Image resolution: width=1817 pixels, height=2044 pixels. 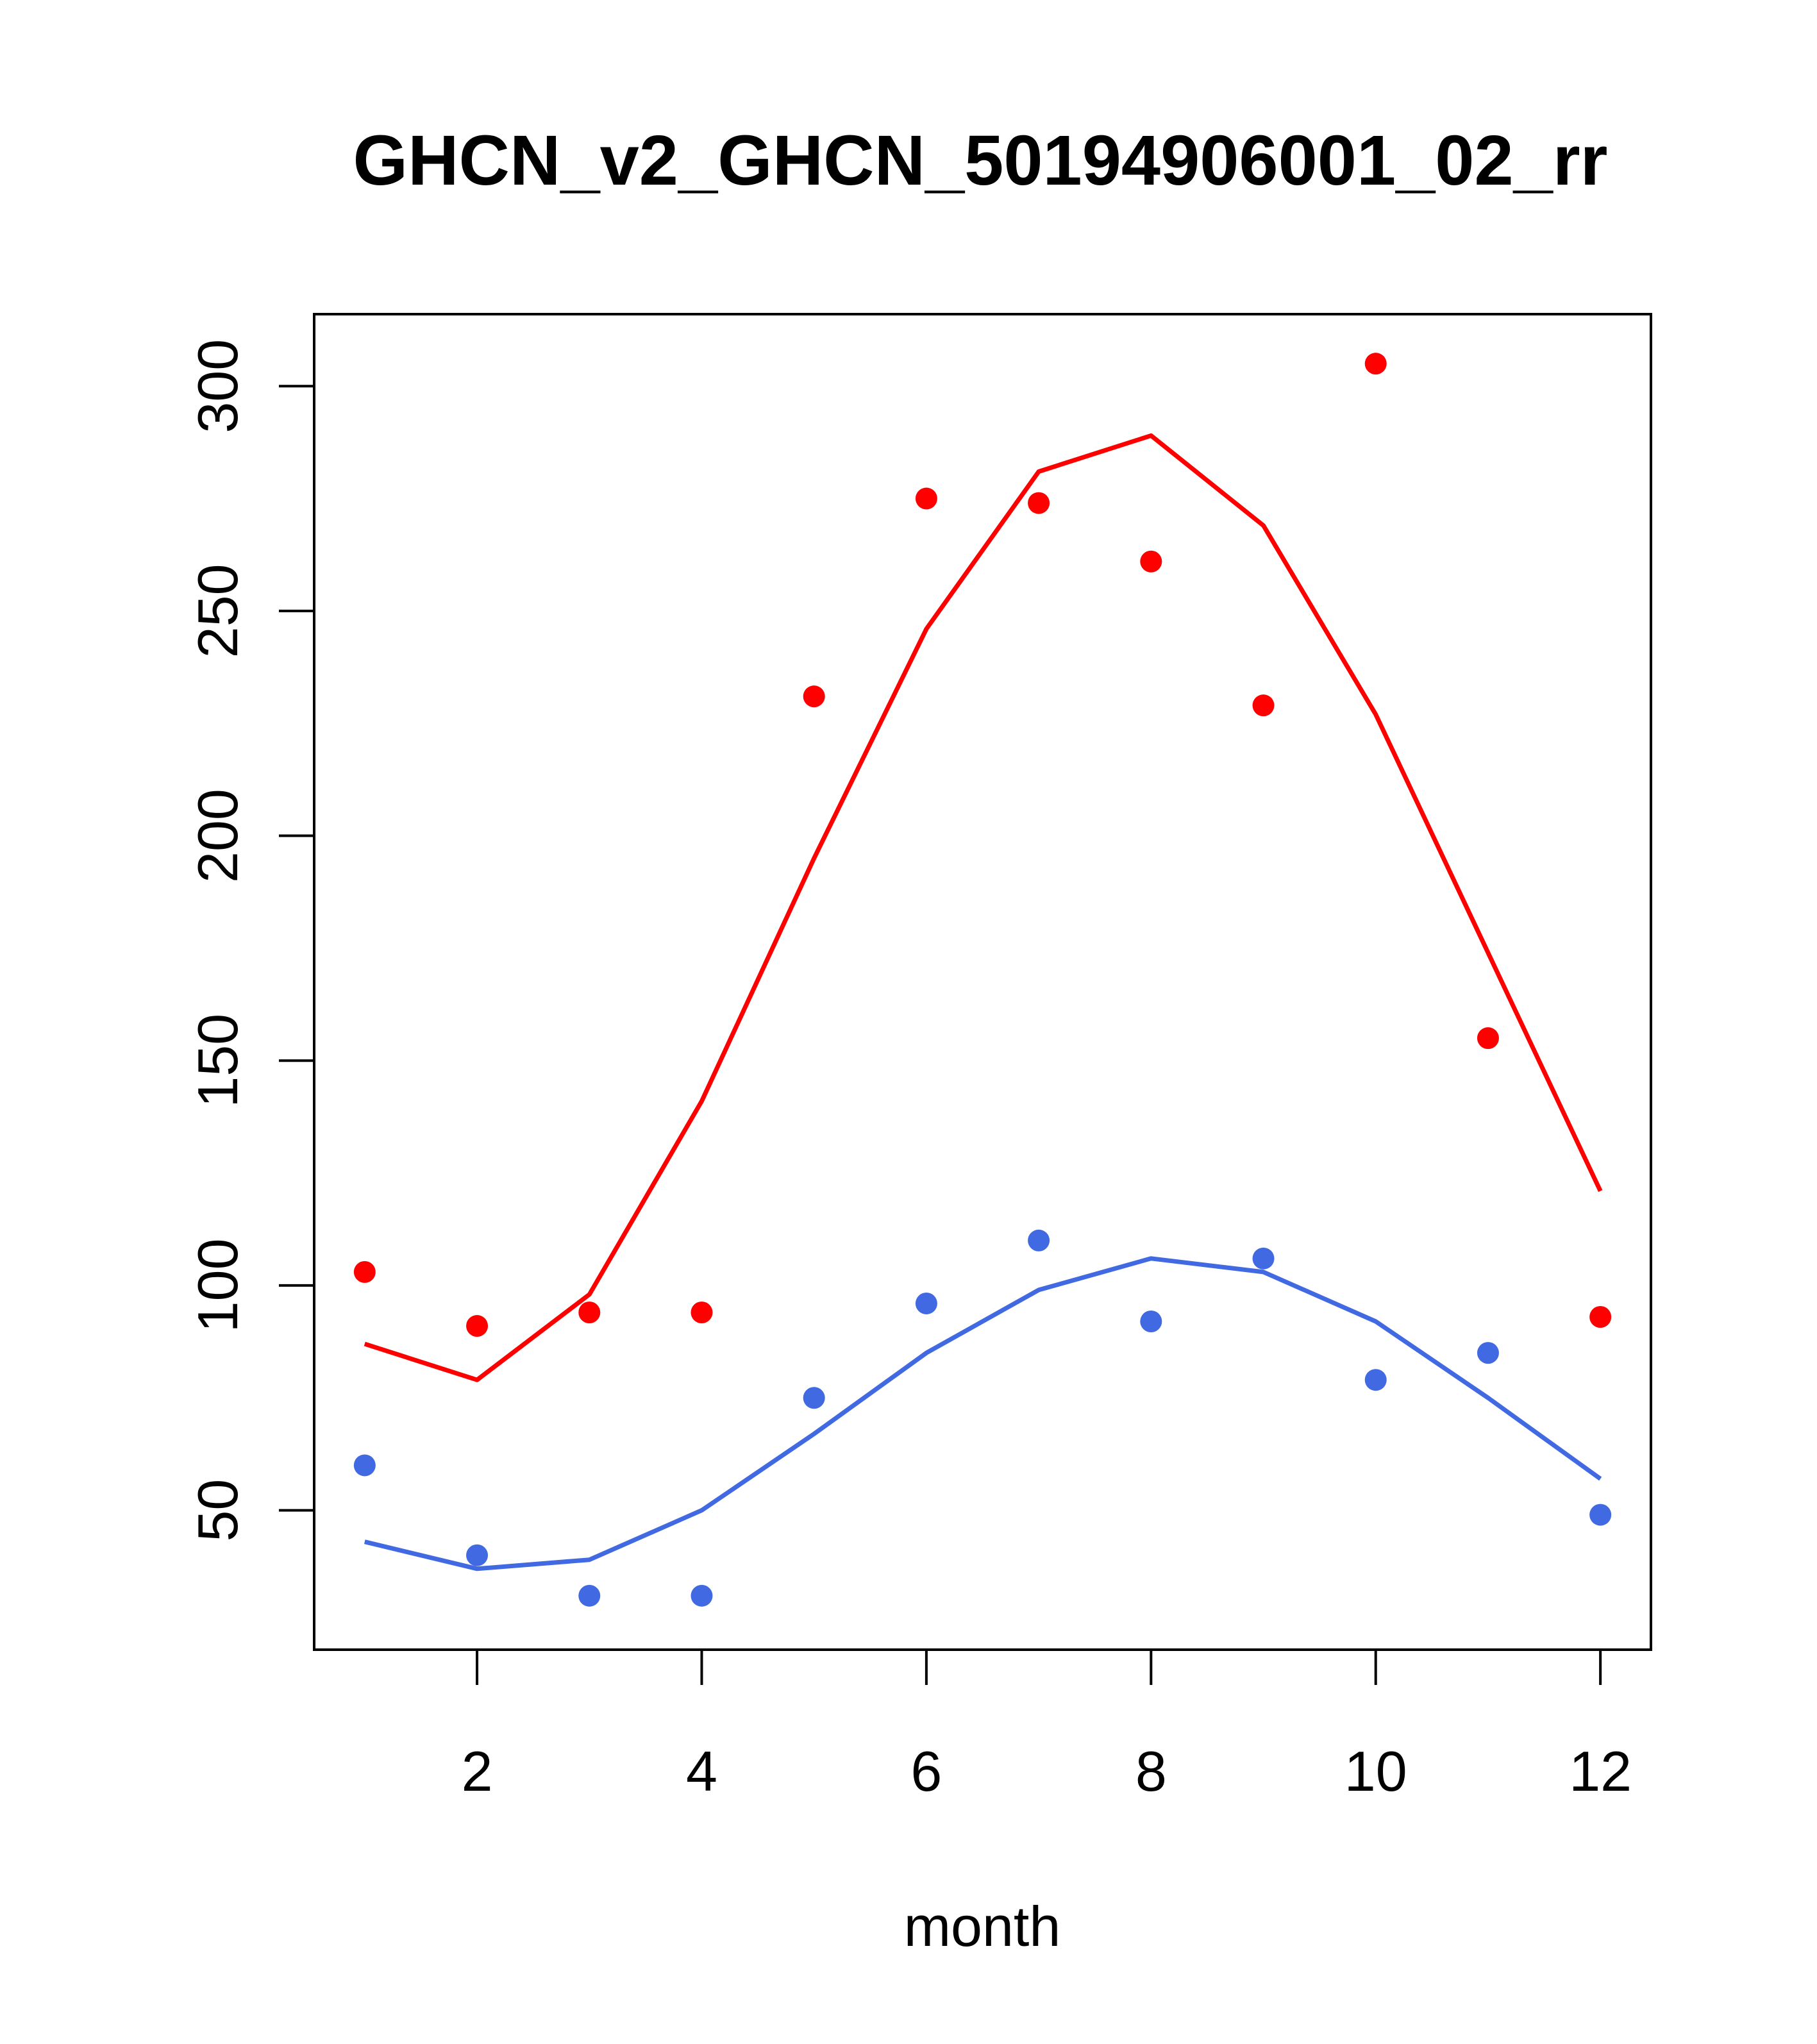 What do you see at coordinates (1375, 1771) in the screenshot?
I see `x-tick-label: 10` at bounding box center [1375, 1771].